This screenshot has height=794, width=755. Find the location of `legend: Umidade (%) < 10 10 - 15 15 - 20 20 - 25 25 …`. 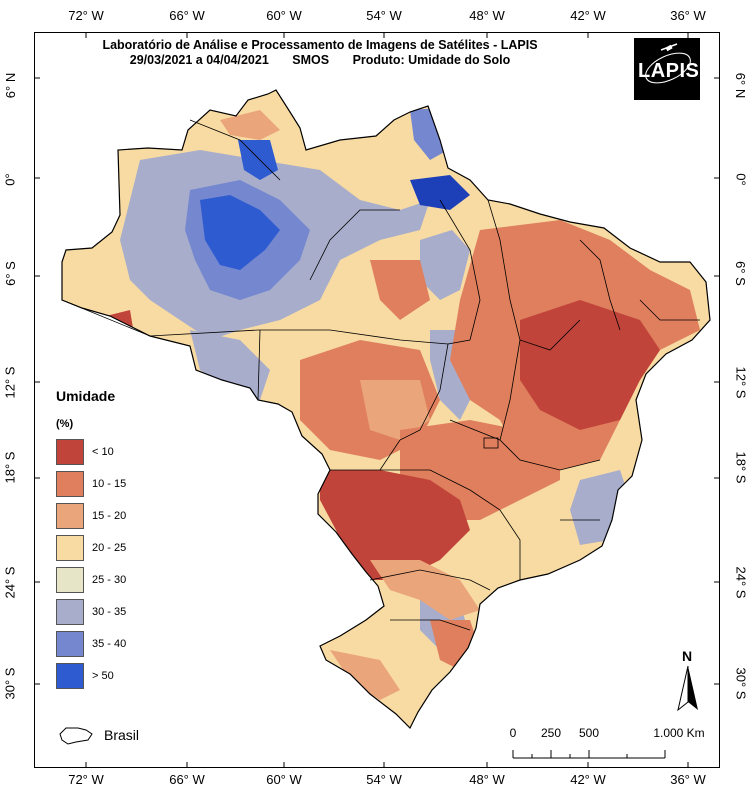

legend: Umidade (%) < 10 10 - 15 15 - 20 20 - 25 25 … is located at coordinates (91, 540).